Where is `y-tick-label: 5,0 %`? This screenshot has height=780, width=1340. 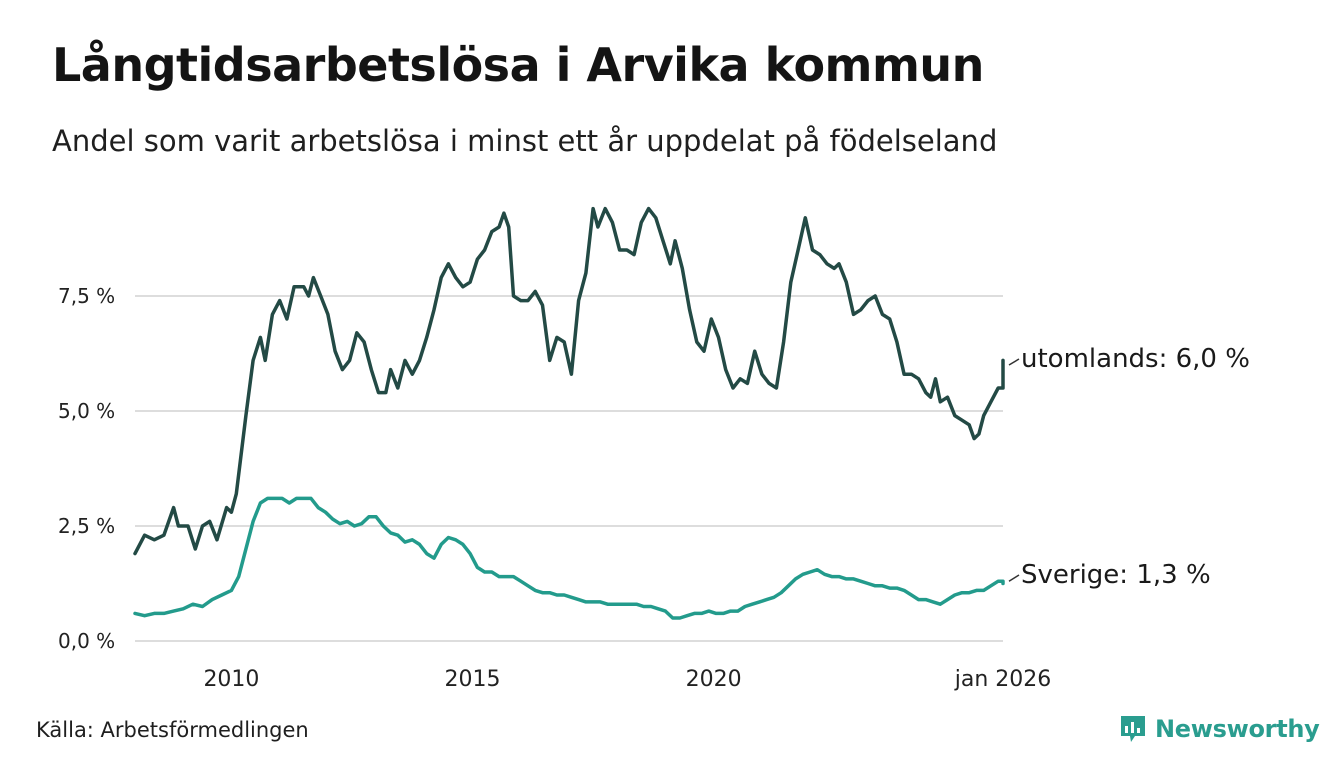 y-tick-label: 5,0 % is located at coordinates (86, 411).